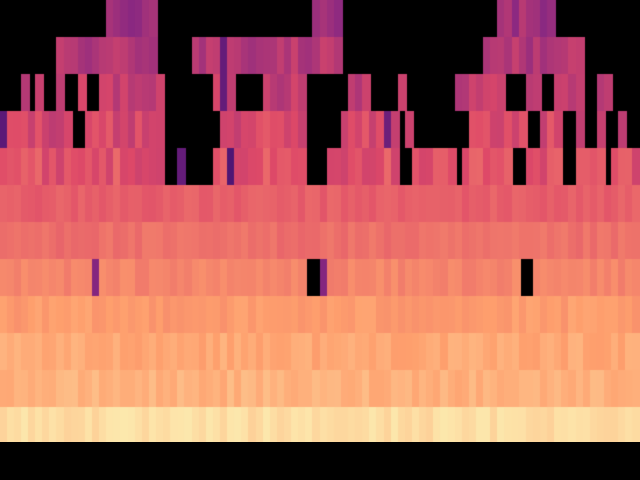 The image size is (640, 480). What do you see at coordinates (320, 461) in the screenshot?
I see `bottom-black-band` at bounding box center [320, 461].